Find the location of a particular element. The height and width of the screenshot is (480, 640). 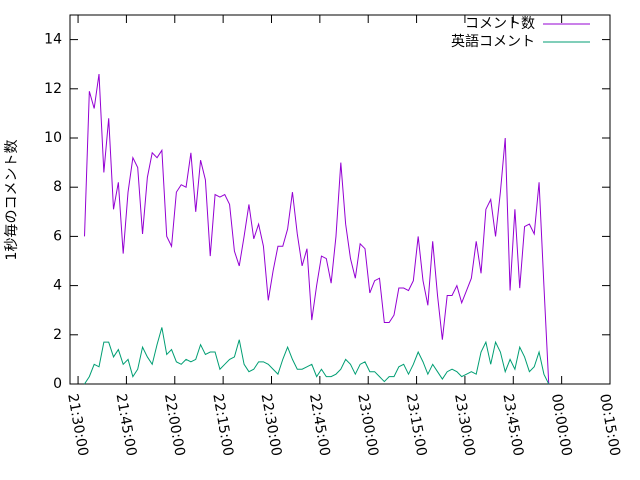

y-tick-label: 12 is located at coordinates (53, 89).